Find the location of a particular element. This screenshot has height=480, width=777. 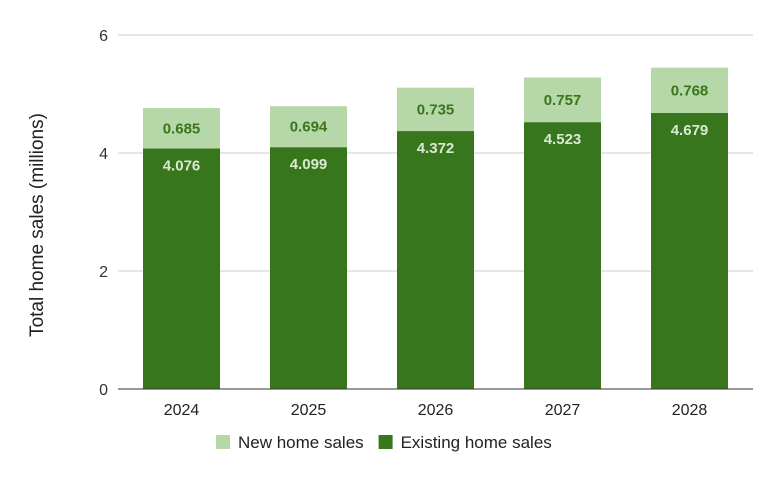

x-axis-ticks: 2024 2025 2026 2027 2028 is located at coordinates (436, 410).